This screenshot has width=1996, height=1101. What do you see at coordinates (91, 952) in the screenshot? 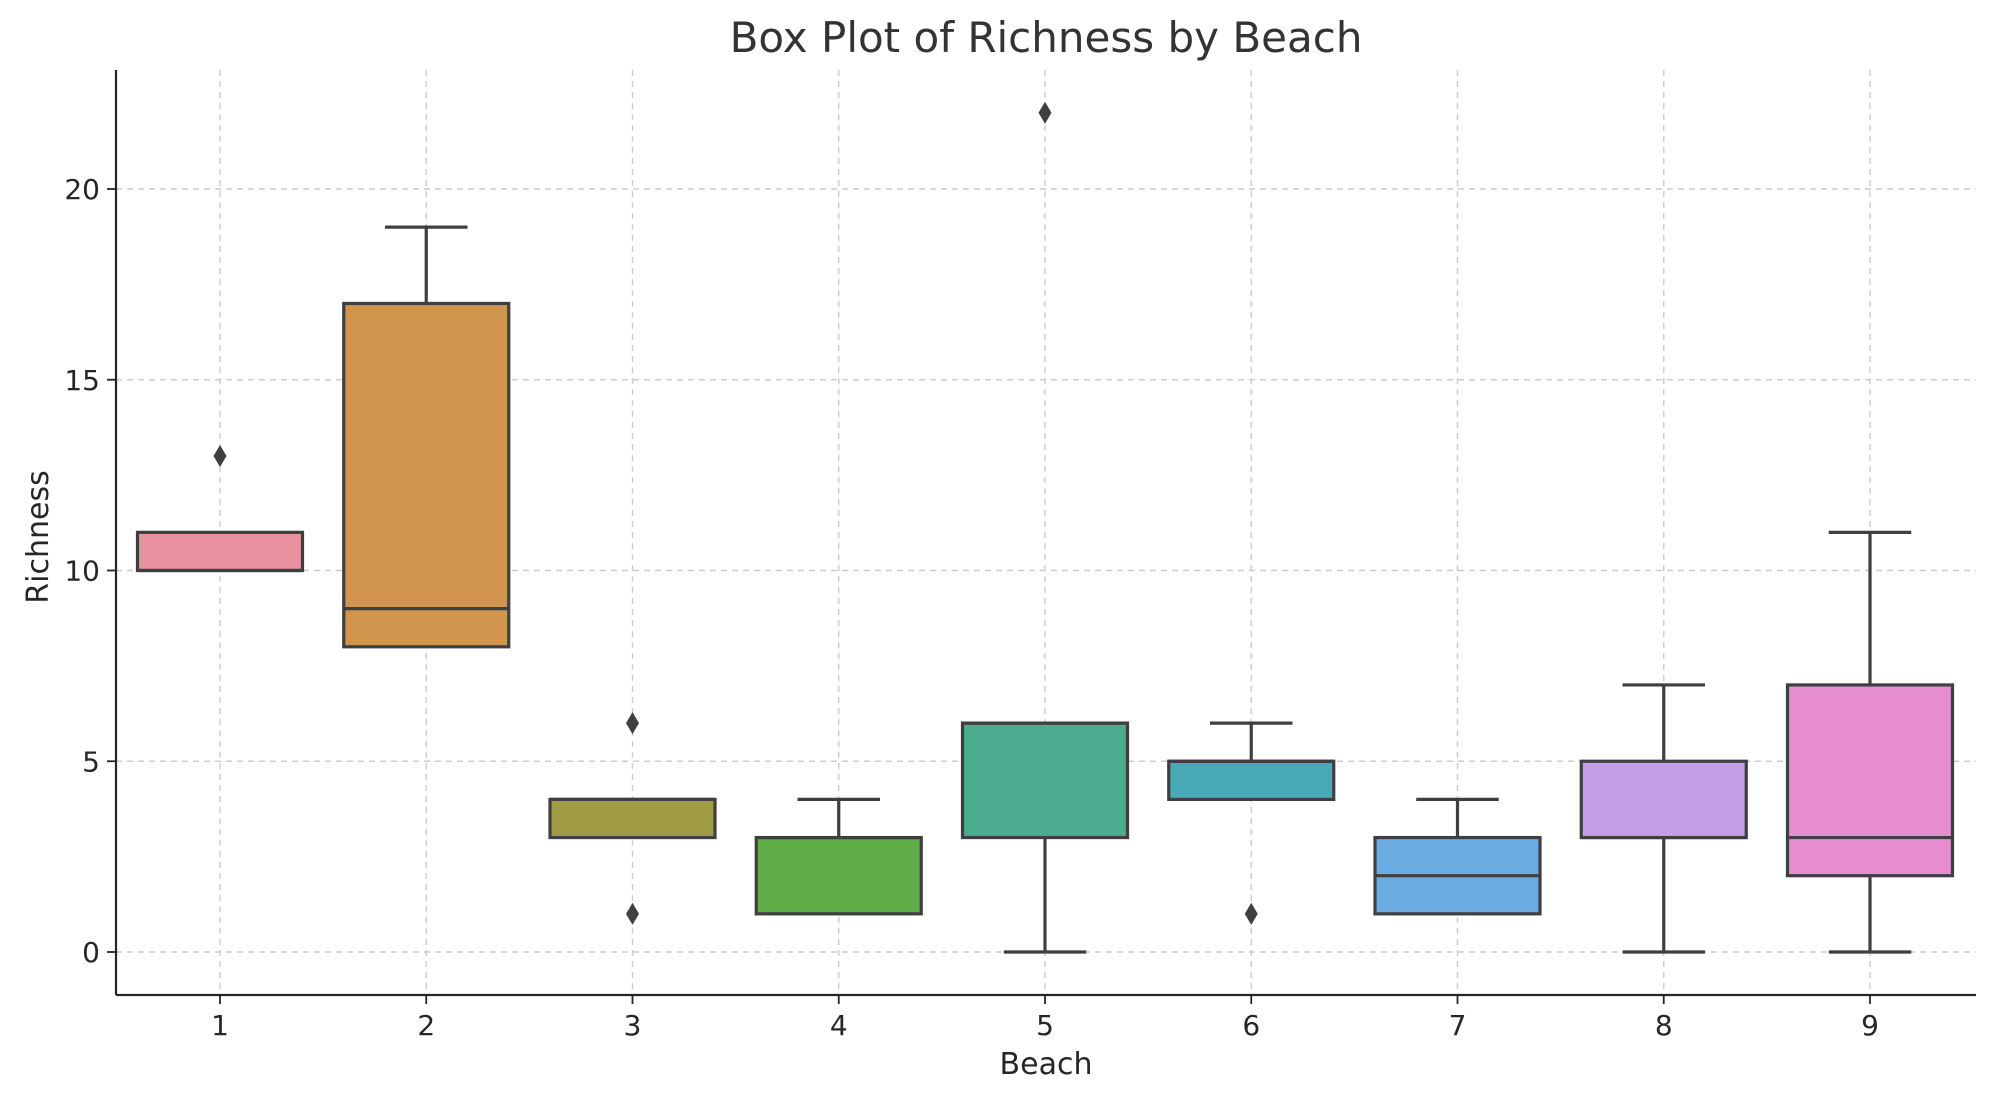
I see `y-tick-label: 0` at bounding box center [91, 952].